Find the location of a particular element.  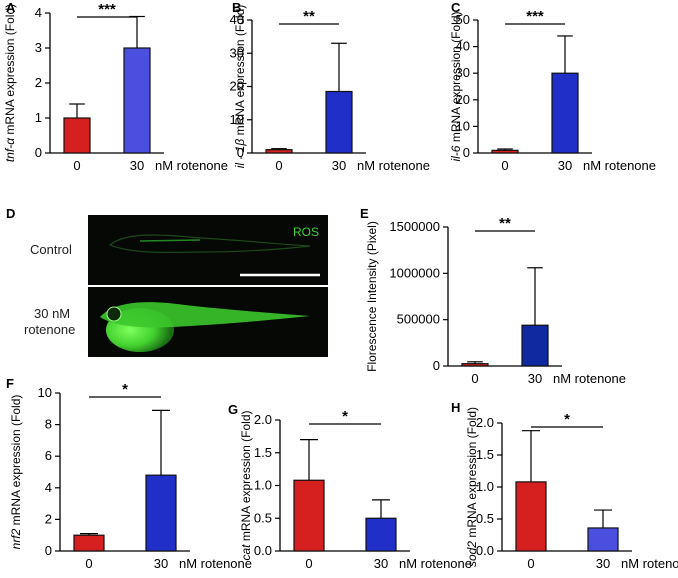

panel-label: D is located at coordinates (10, 213).